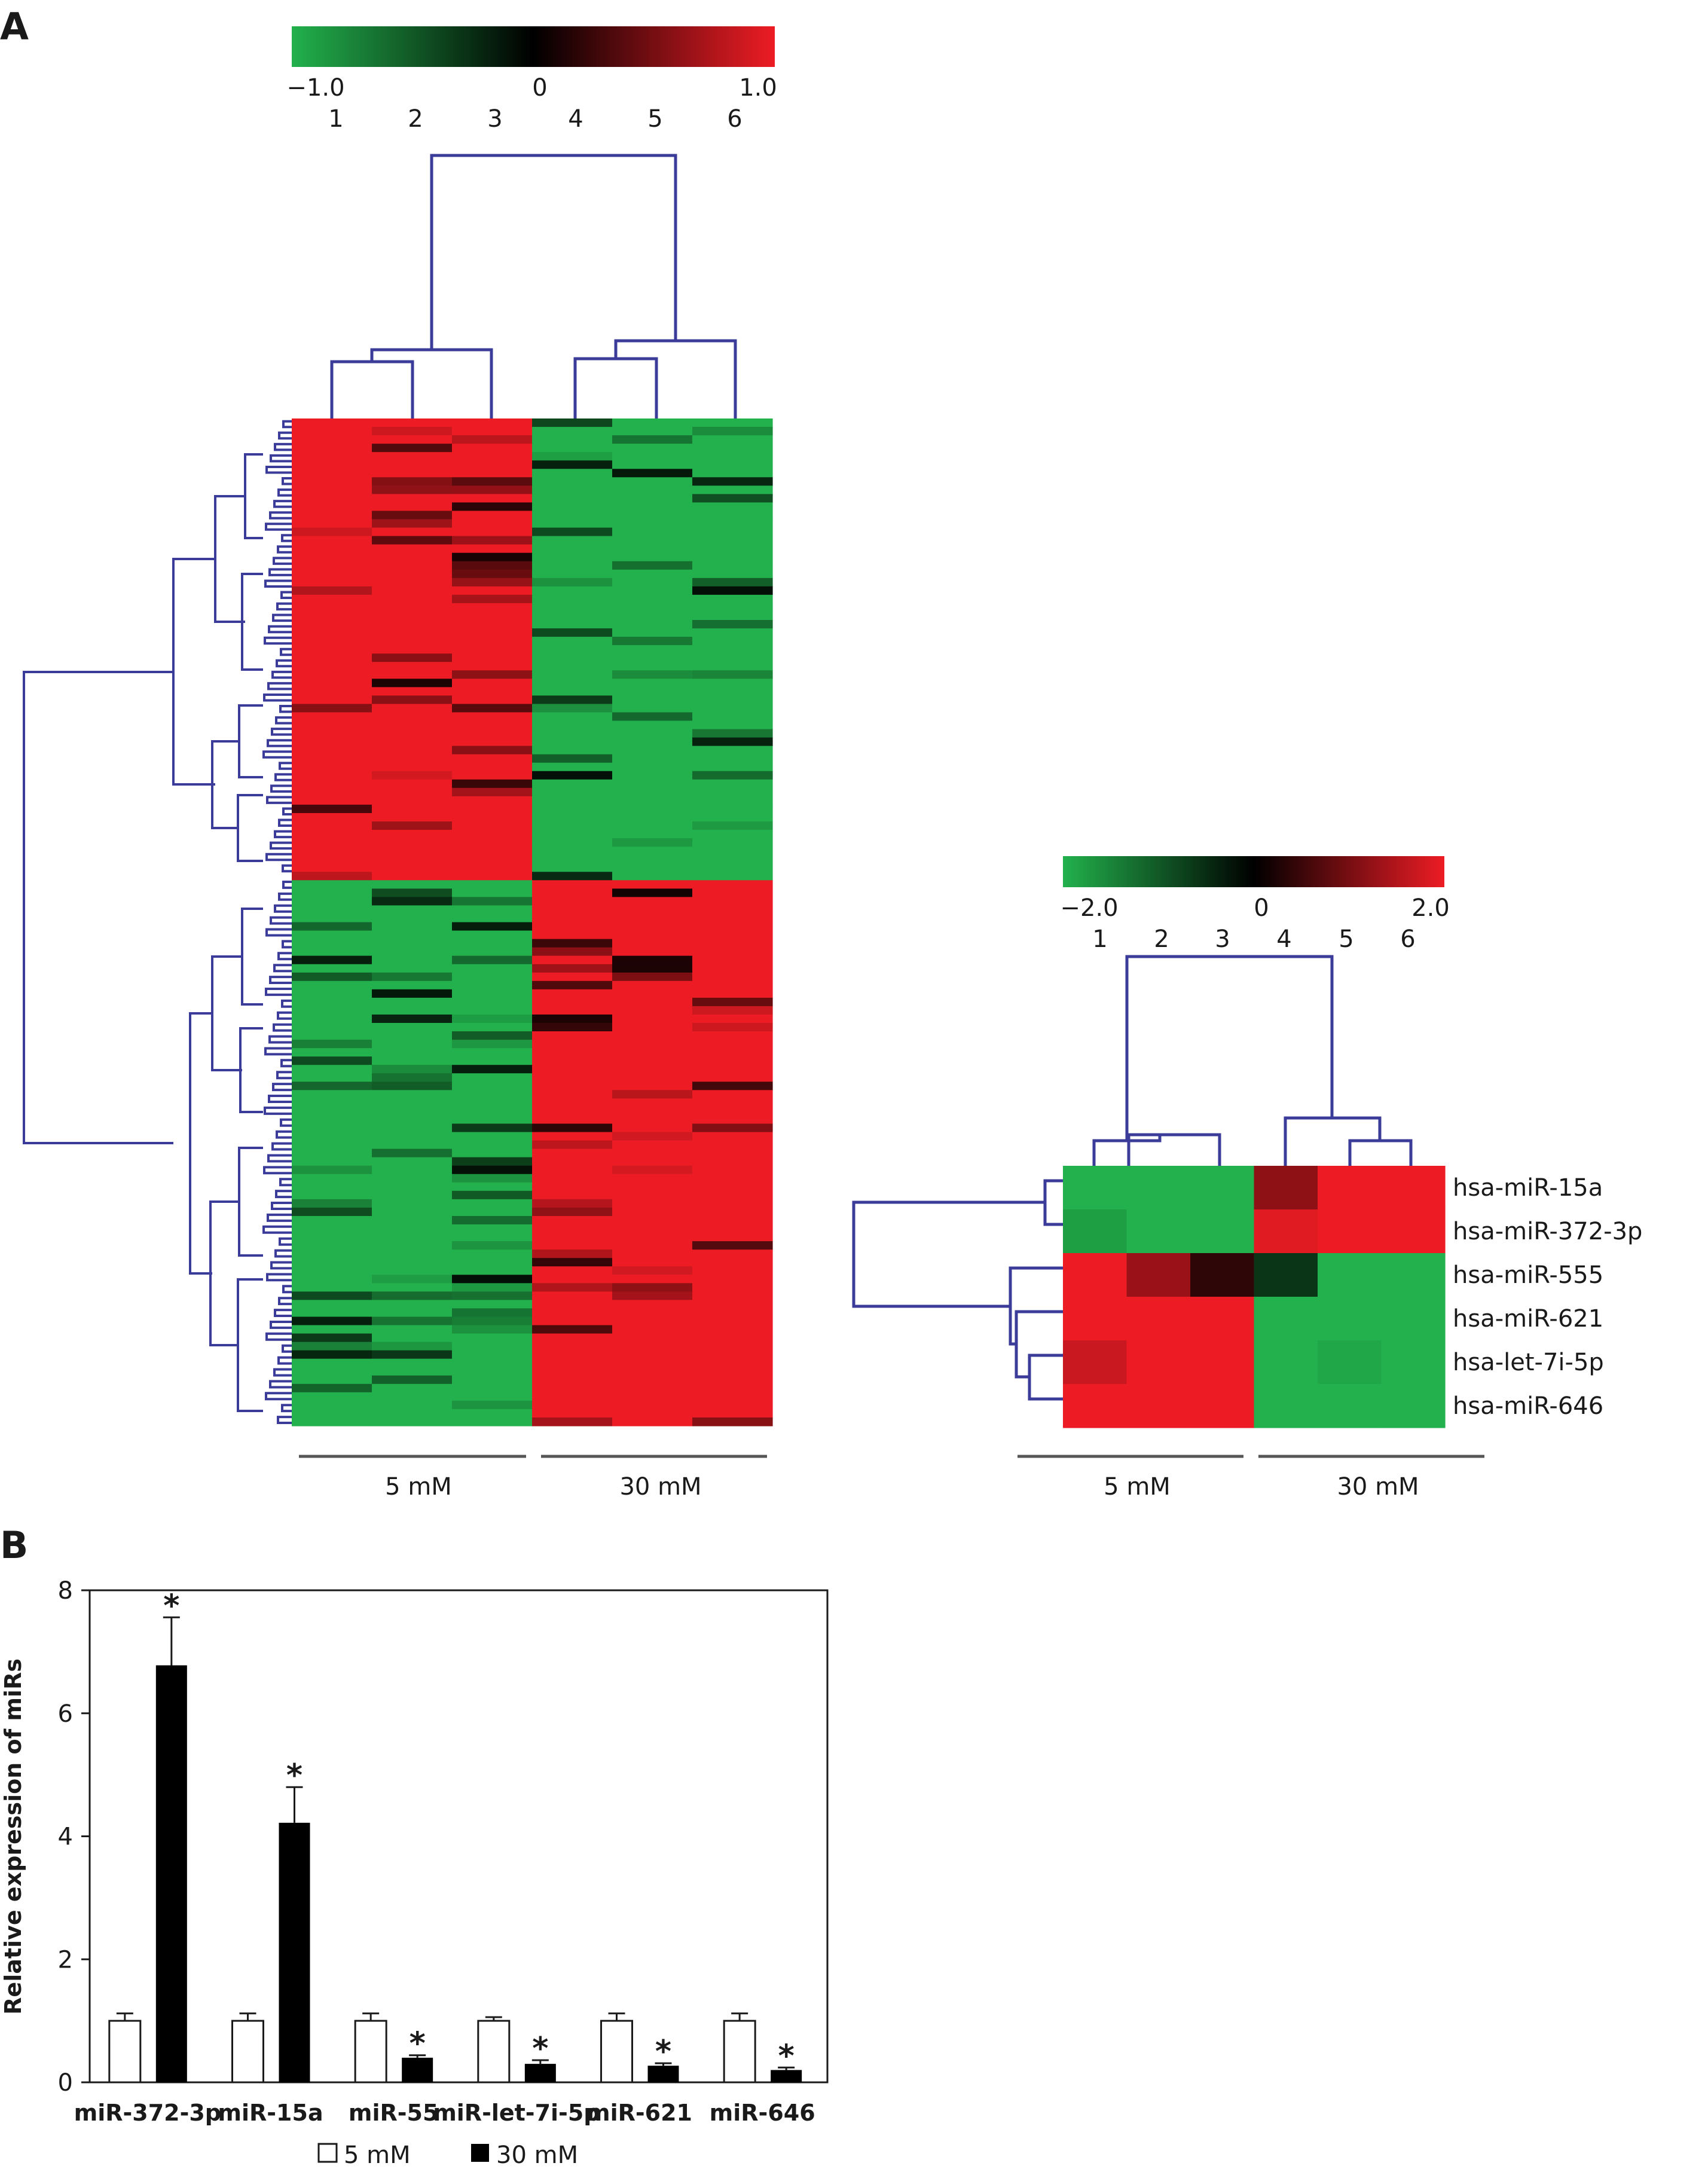 The width and height of the screenshot is (1708, 2169). I want to click on small-sample-5: 5, so click(1346, 939).